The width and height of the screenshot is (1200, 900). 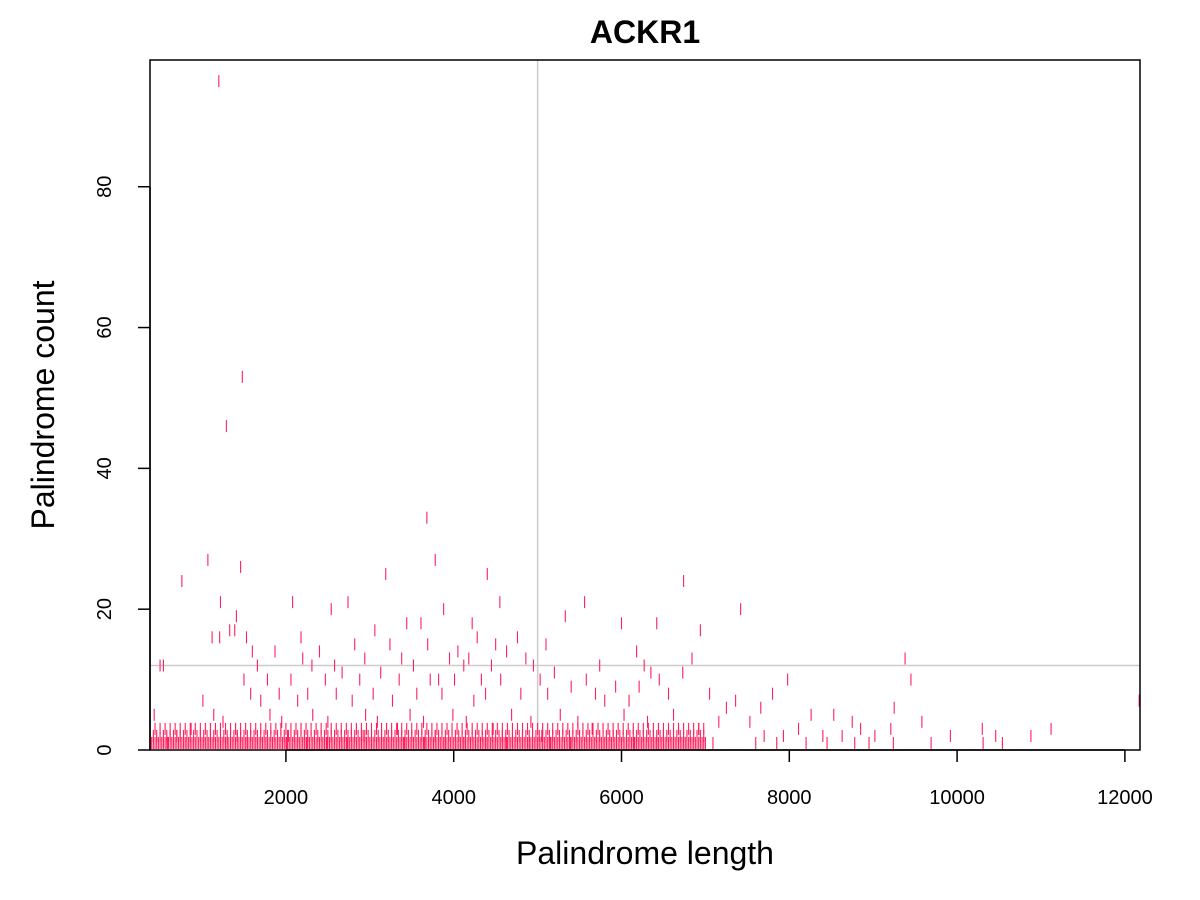 What do you see at coordinates (122, 466) in the screenshot?
I see `y-axis: 0 20 40 60 80` at bounding box center [122, 466].